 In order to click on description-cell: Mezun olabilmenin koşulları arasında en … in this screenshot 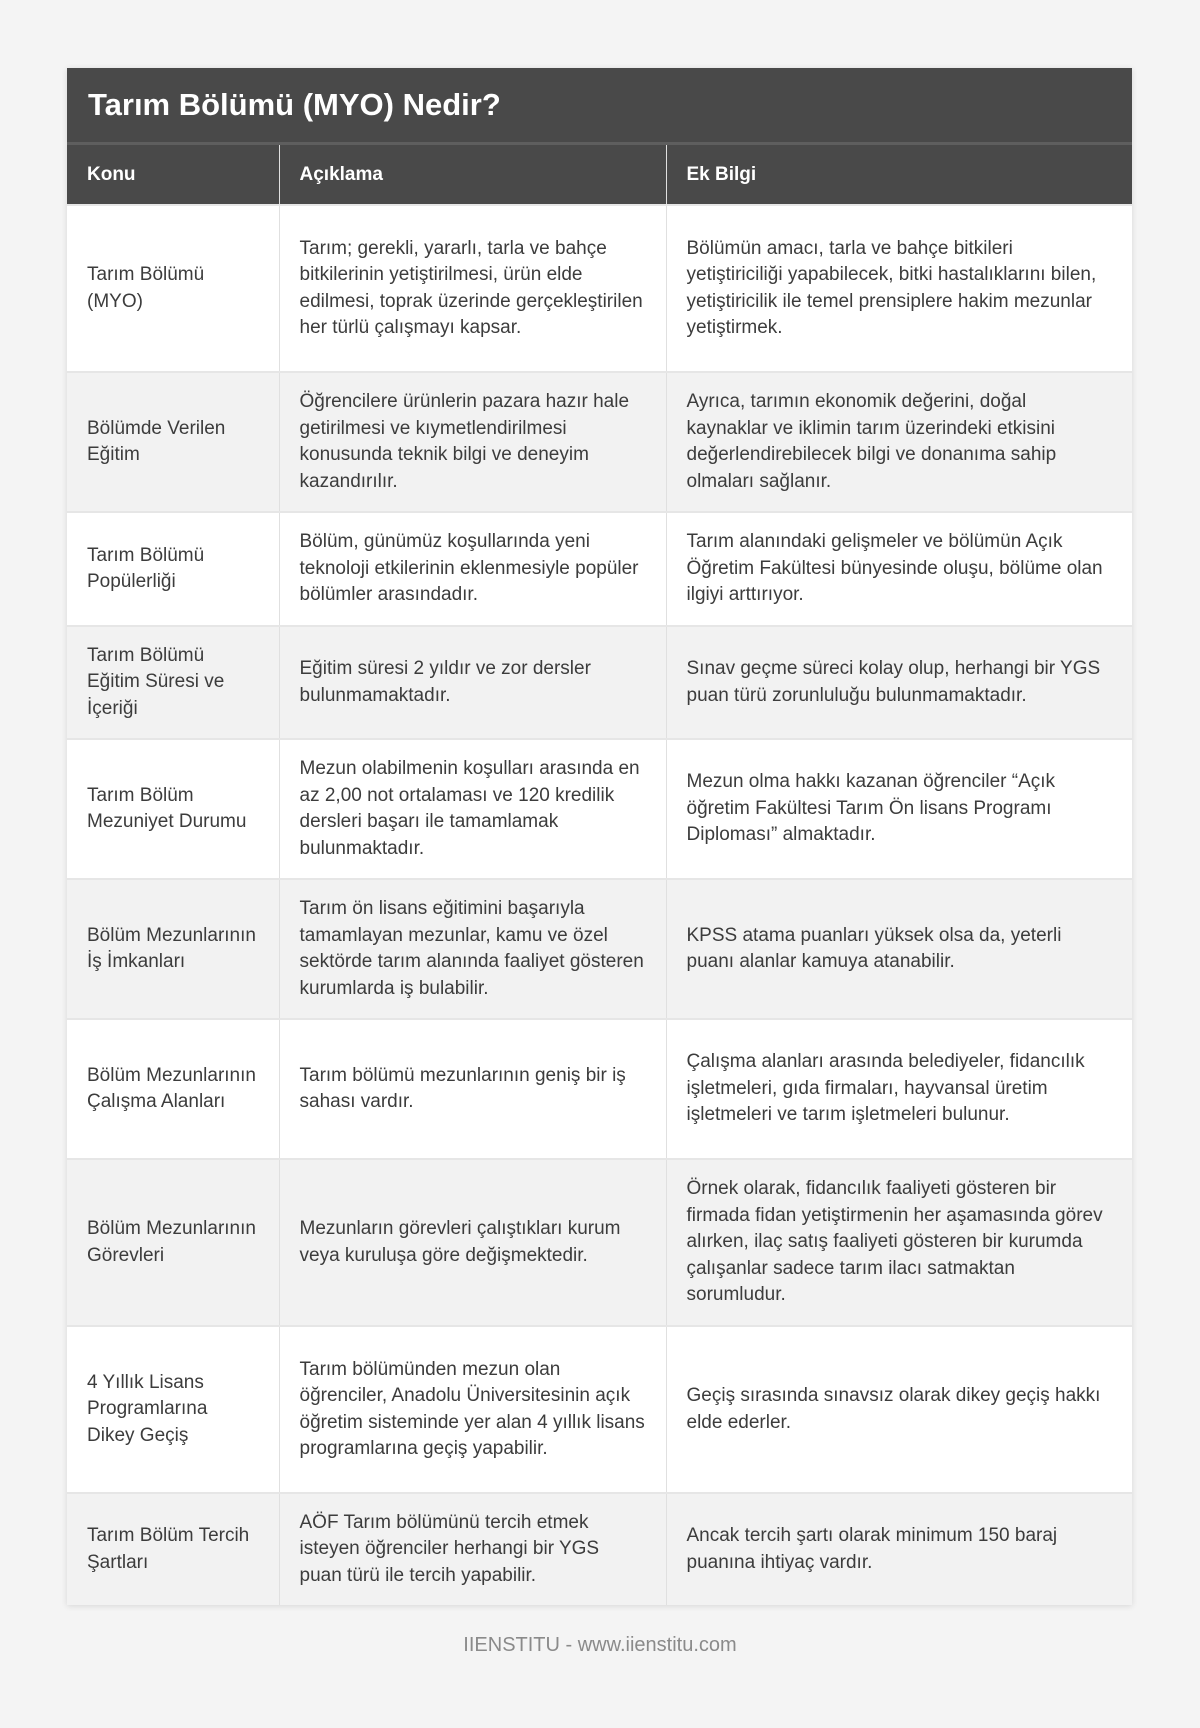, I will do `click(473, 808)`.